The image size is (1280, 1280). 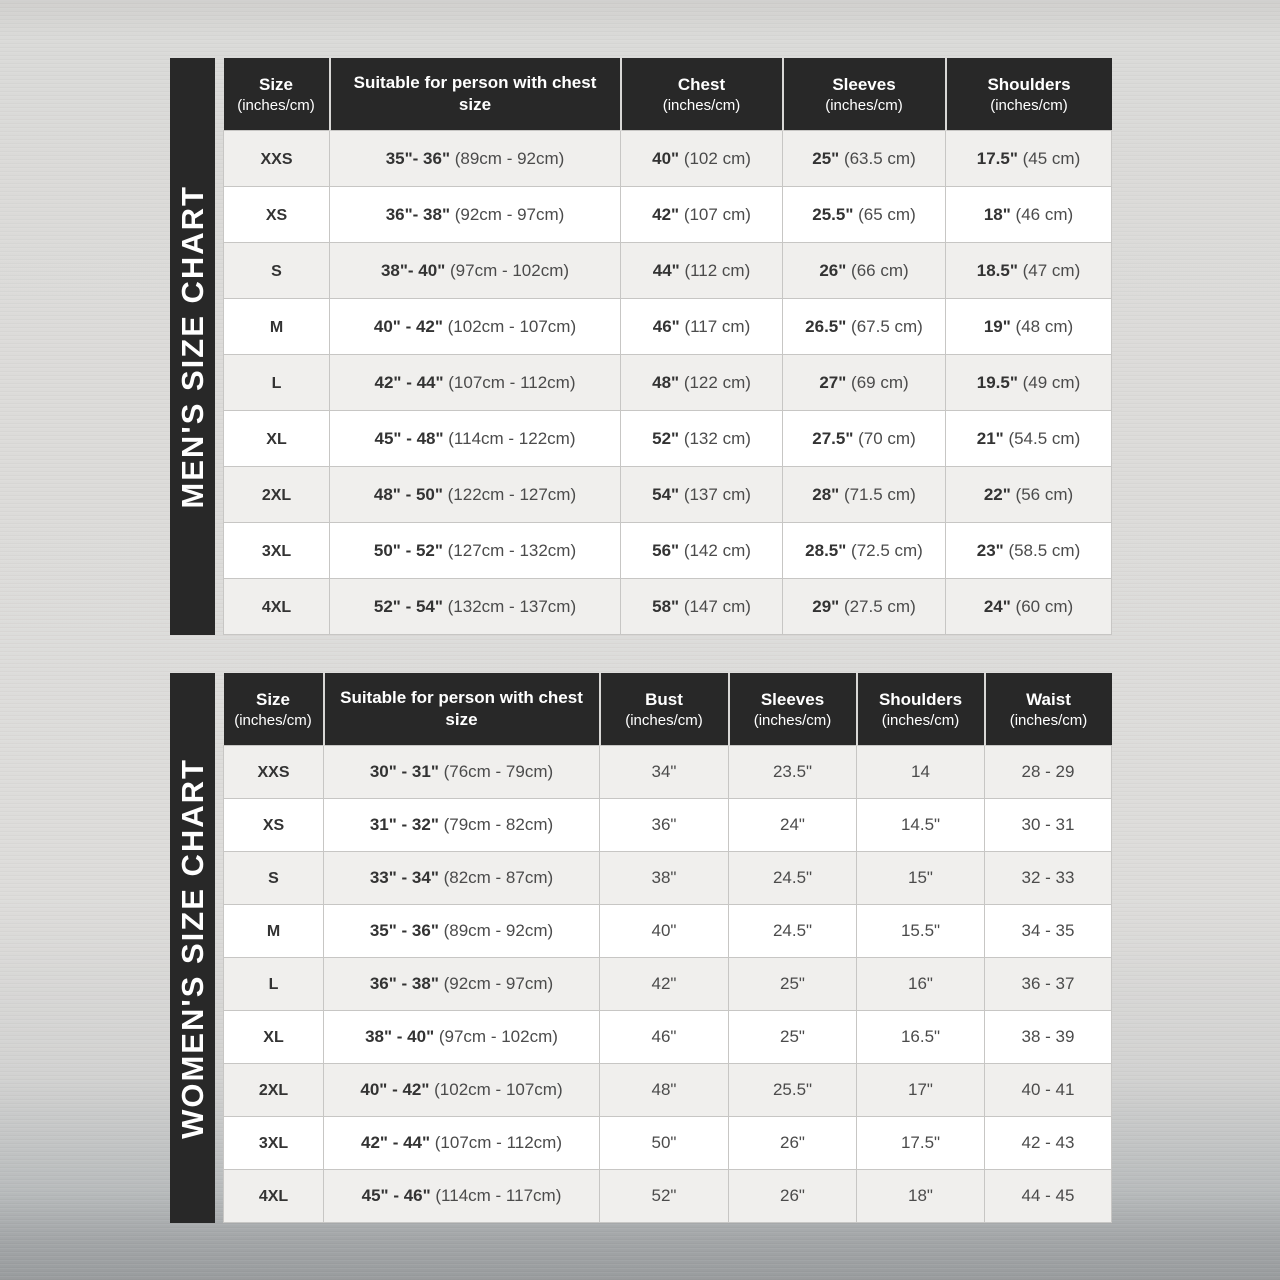 I want to click on table-cell: 42" - 44" (107cm - 112cm), so click(x=461, y=1143).